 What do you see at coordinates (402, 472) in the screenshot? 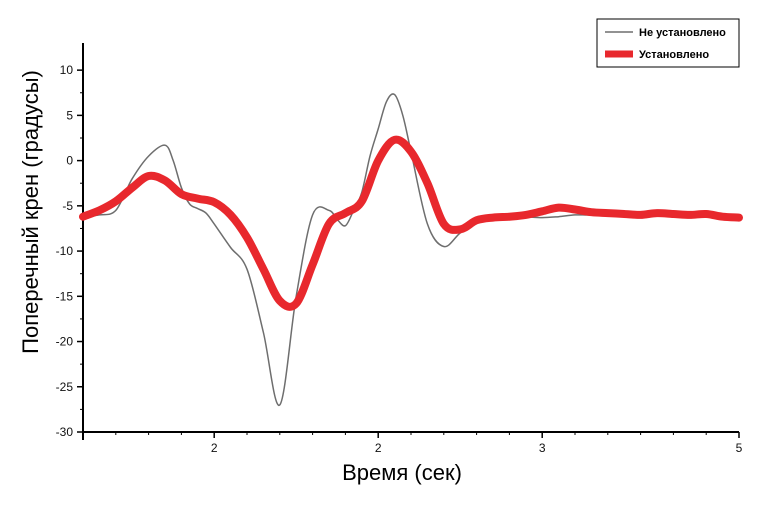
I see `x-axis-title: Время (сек)` at bounding box center [402, 472].